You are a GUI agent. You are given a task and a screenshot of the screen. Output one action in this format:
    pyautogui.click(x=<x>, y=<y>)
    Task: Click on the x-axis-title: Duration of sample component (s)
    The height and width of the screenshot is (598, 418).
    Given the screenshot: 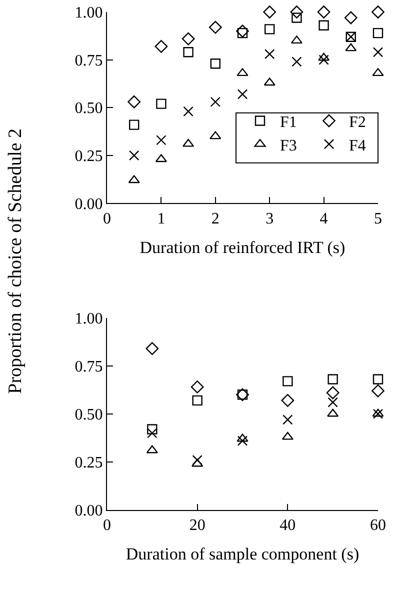 What is the action you would take?
    pyautogui.click(x=243, y=554)
    